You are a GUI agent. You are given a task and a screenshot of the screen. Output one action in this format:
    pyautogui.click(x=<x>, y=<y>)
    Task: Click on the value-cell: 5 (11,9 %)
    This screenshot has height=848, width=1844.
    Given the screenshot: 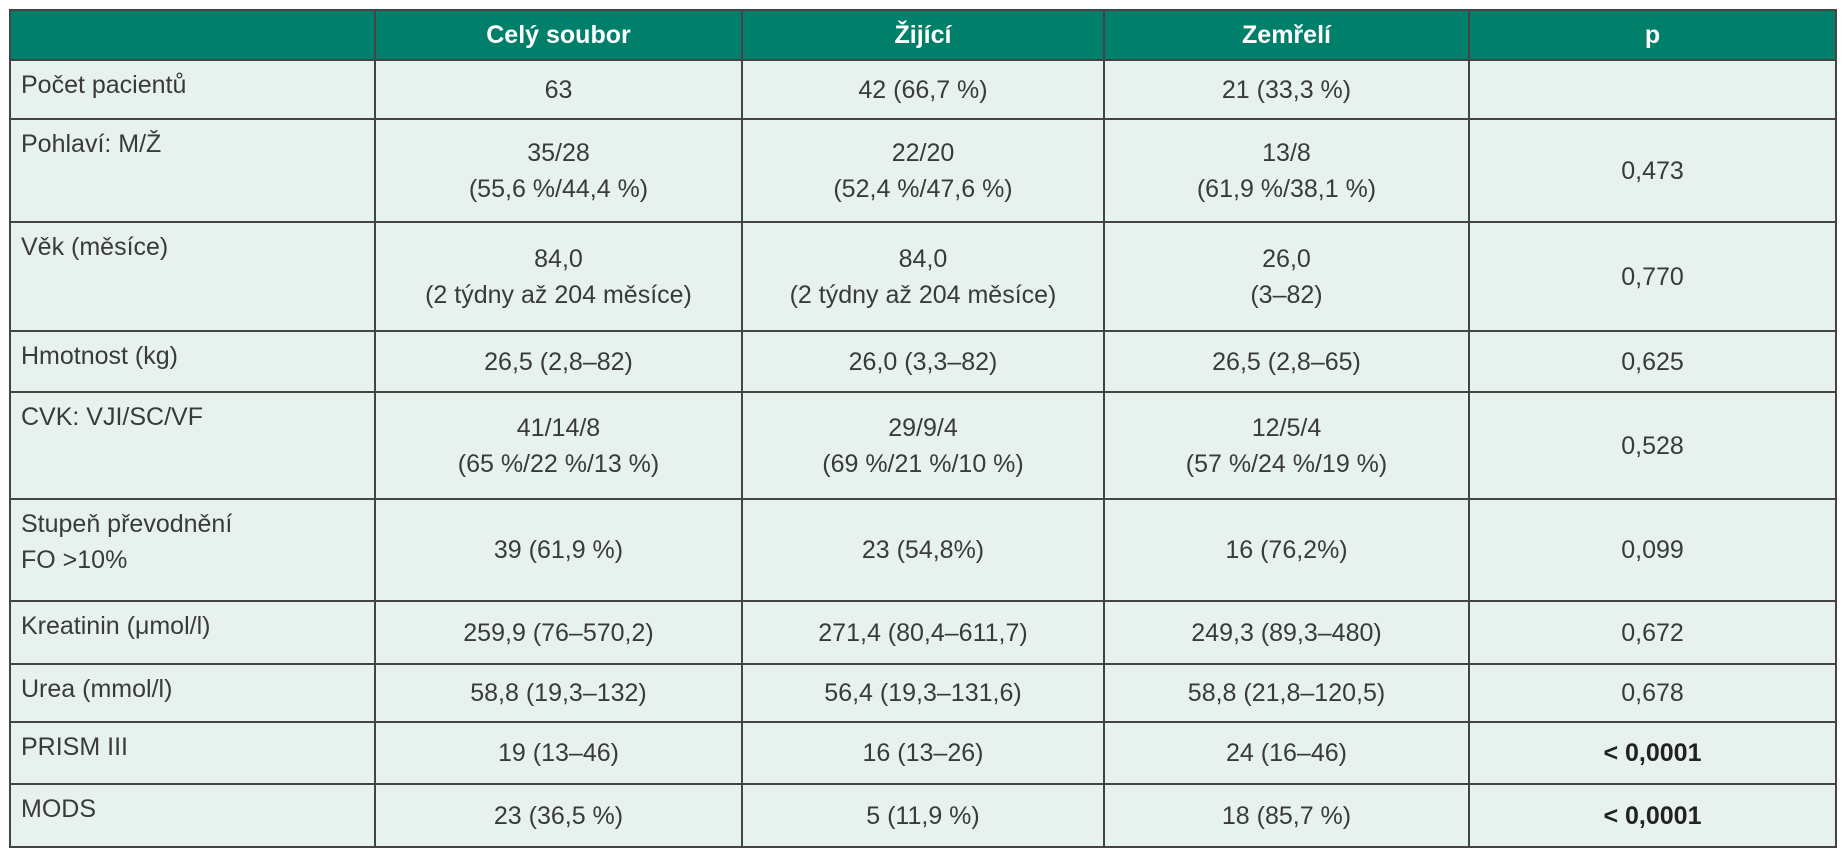 What is the action you would take?
    pyautogui.click(x=923, y=815)
    